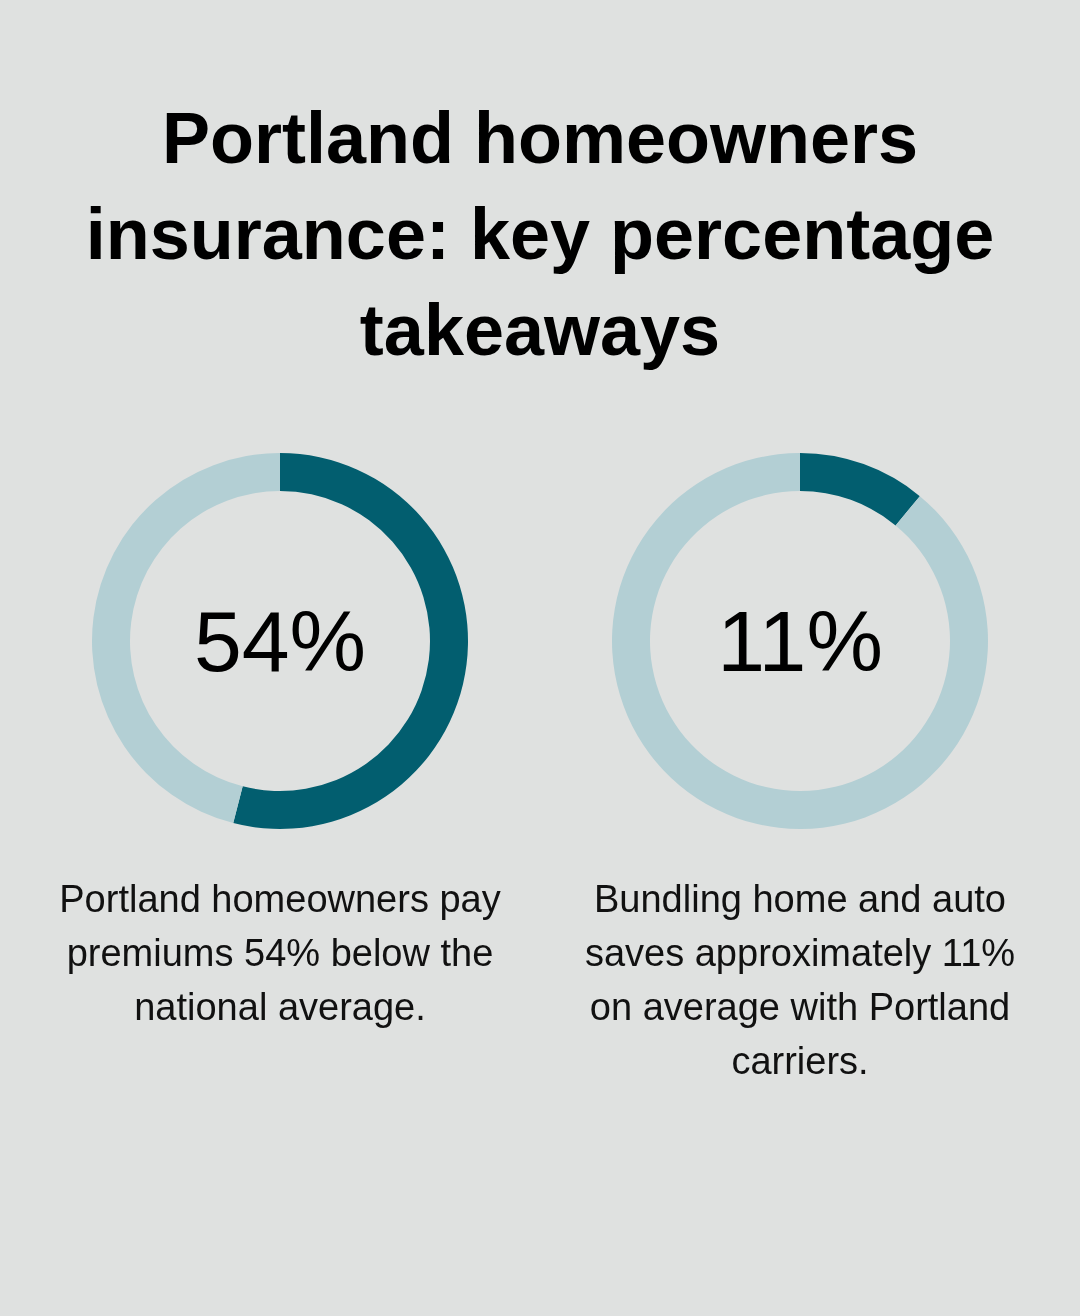  I want to click on text: 54%, so click(280, 641).